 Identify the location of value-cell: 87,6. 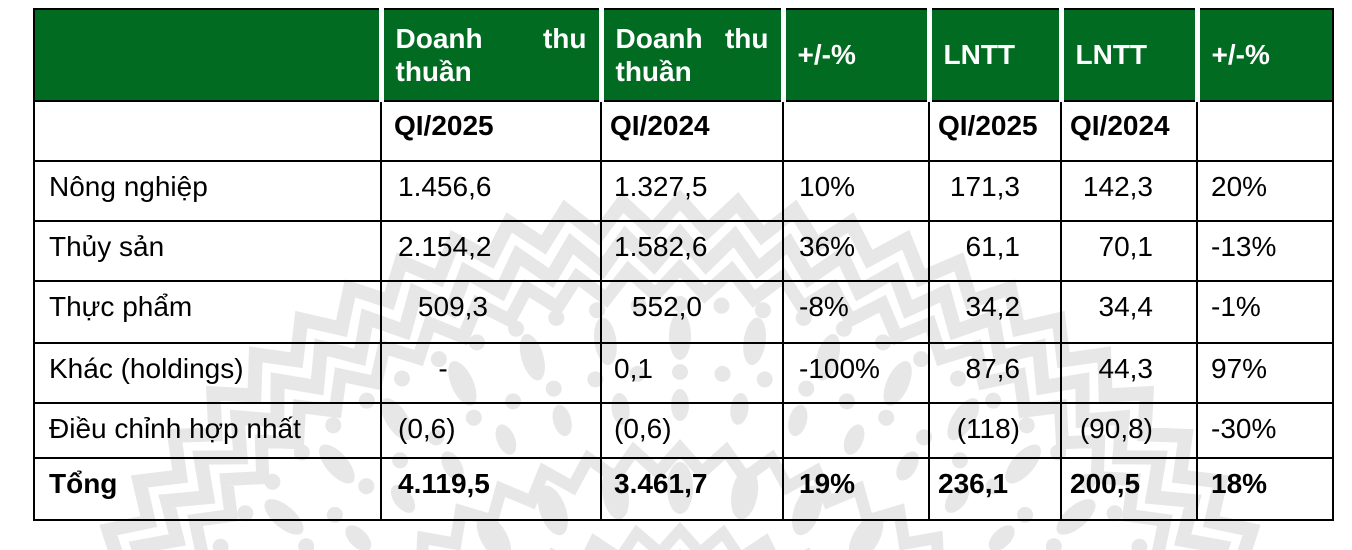
(995, 373).